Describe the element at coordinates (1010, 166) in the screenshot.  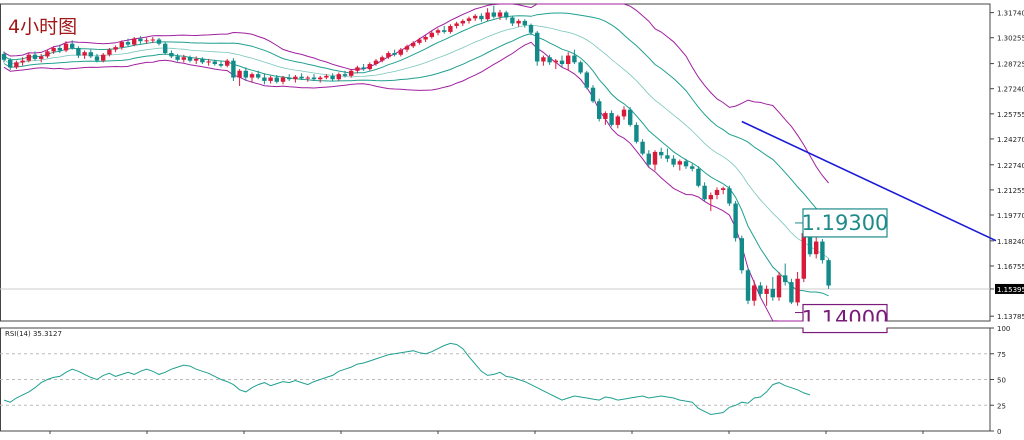
I see `y-tick-label: 1.22740` at that location.